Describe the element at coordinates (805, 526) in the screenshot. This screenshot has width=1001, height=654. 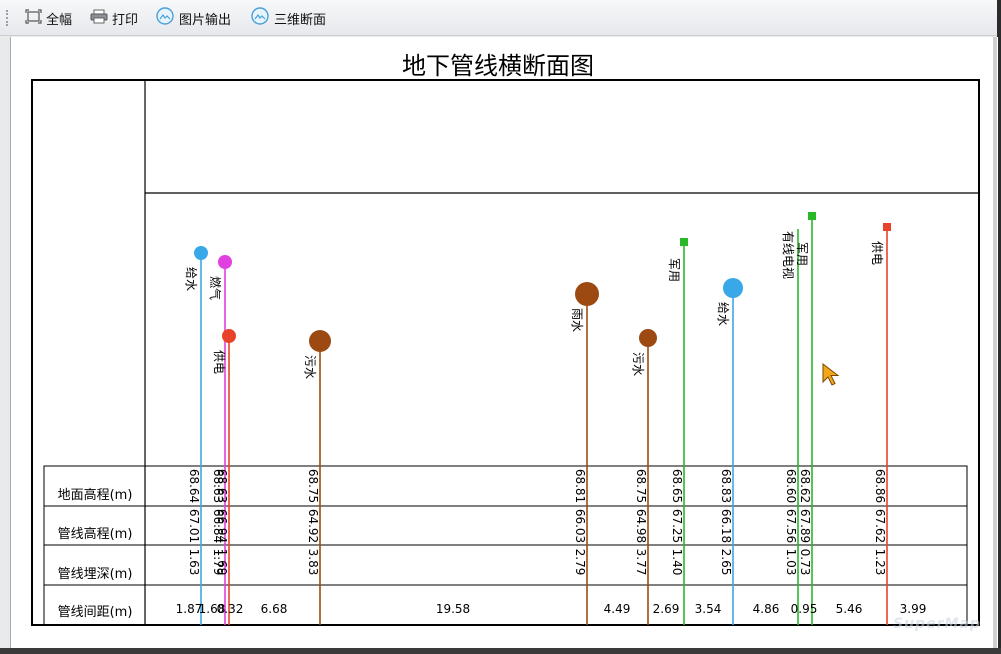
I see `table-cell-value: 67.89` at that location.